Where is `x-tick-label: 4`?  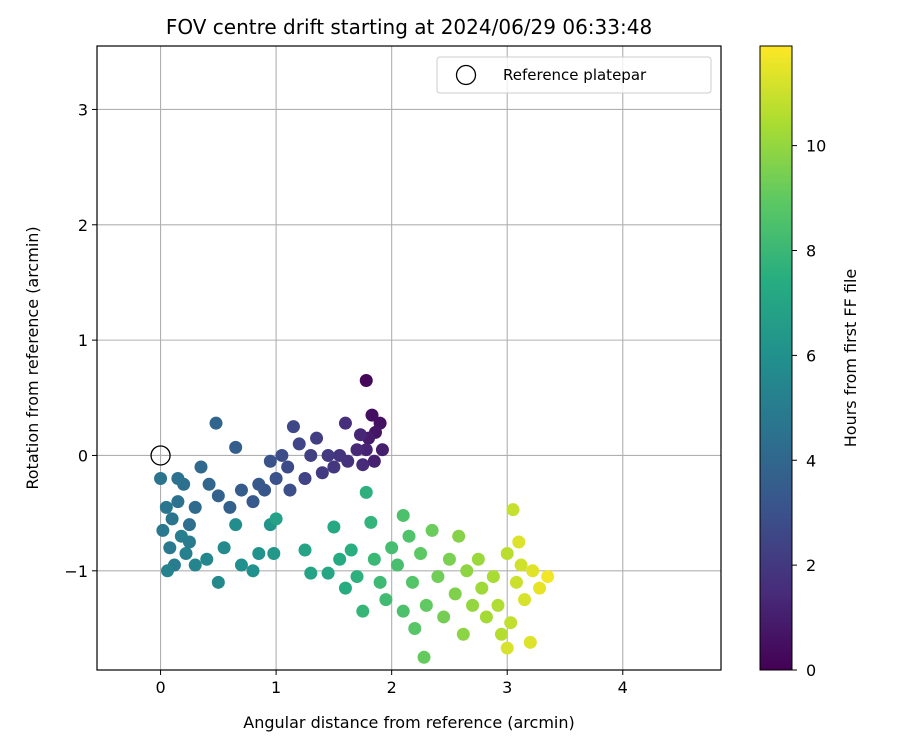 x-tick-label: 4 is located at coordinates (623, 687).